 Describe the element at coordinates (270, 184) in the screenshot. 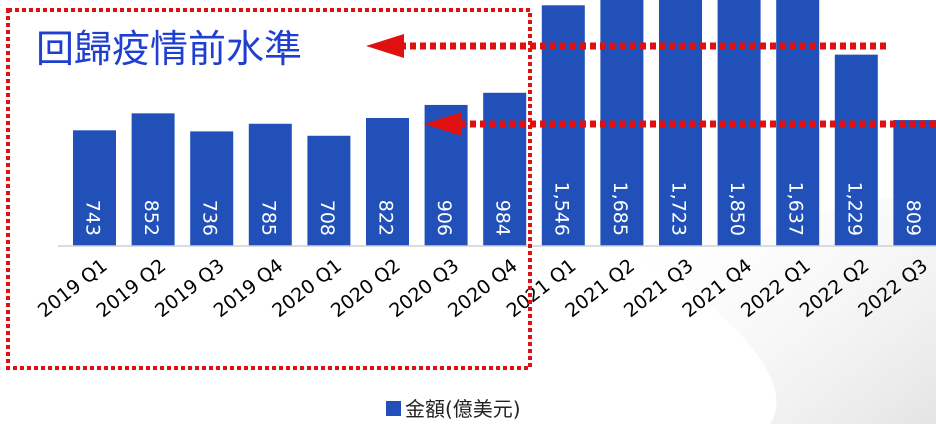

I see `bar-2019-q4` at that location.